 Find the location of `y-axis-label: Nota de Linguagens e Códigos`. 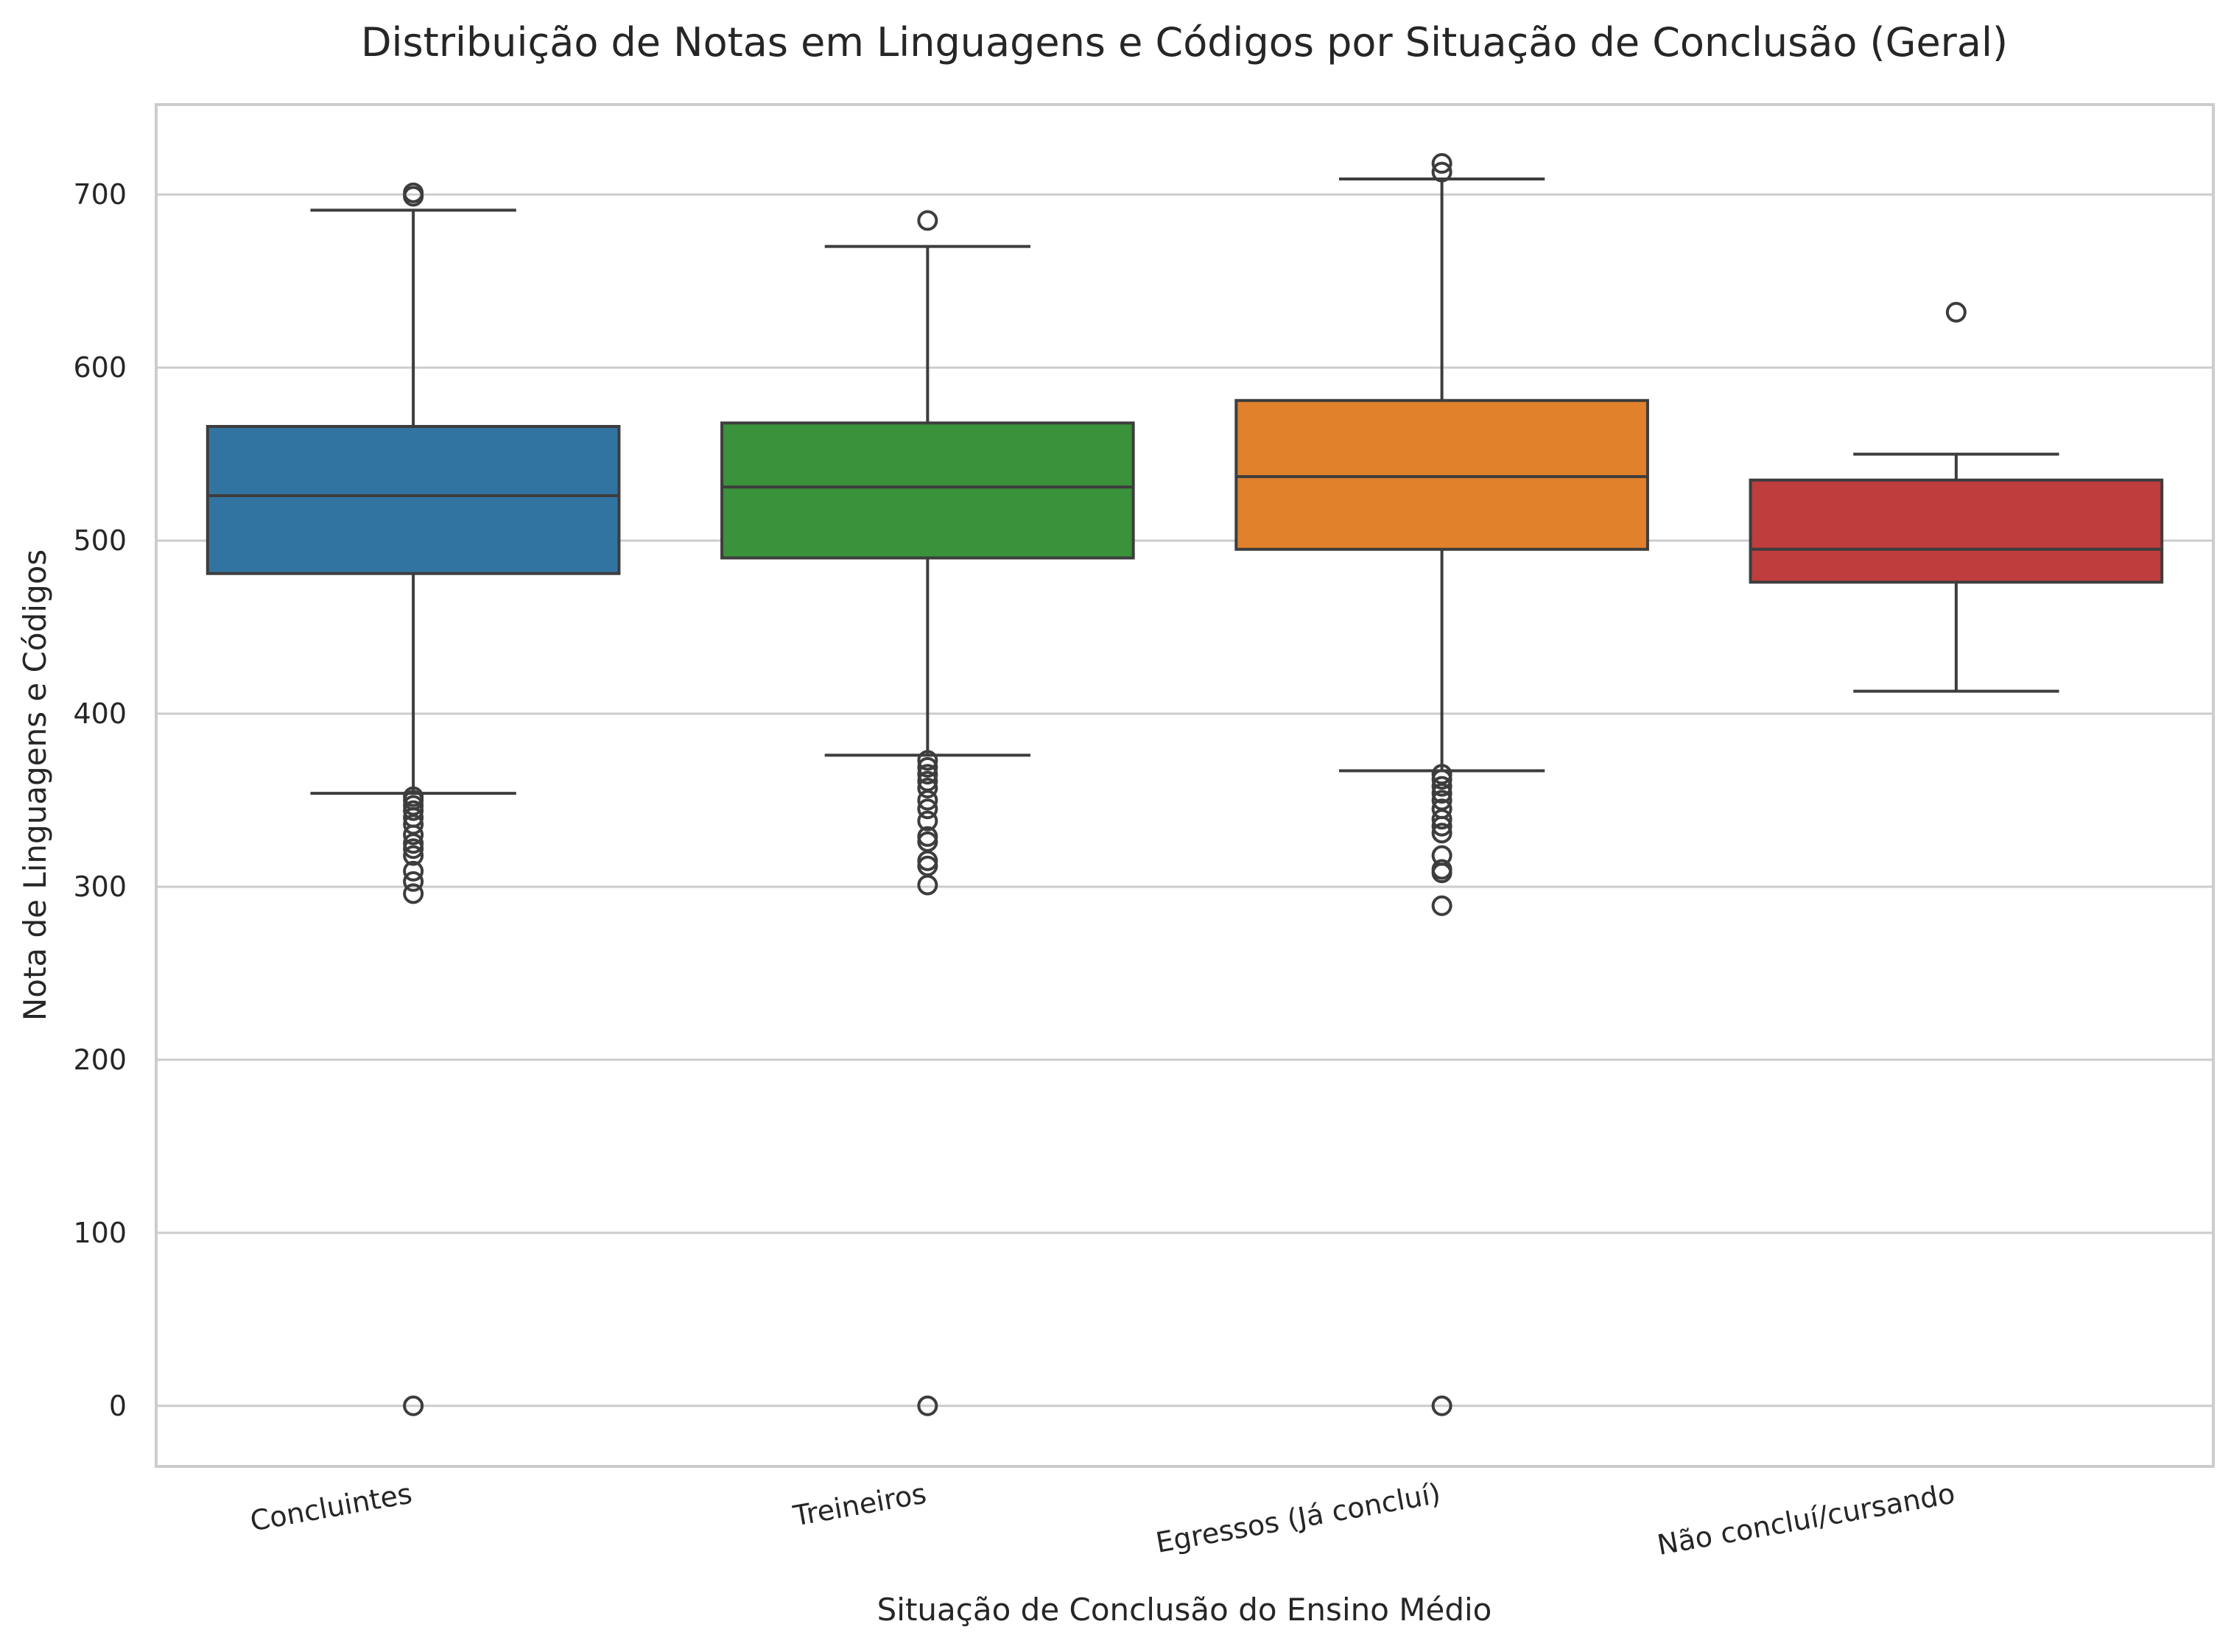

y-axis-label: Nota de Linguagens e Códigos is located at coordinates (35, 785).